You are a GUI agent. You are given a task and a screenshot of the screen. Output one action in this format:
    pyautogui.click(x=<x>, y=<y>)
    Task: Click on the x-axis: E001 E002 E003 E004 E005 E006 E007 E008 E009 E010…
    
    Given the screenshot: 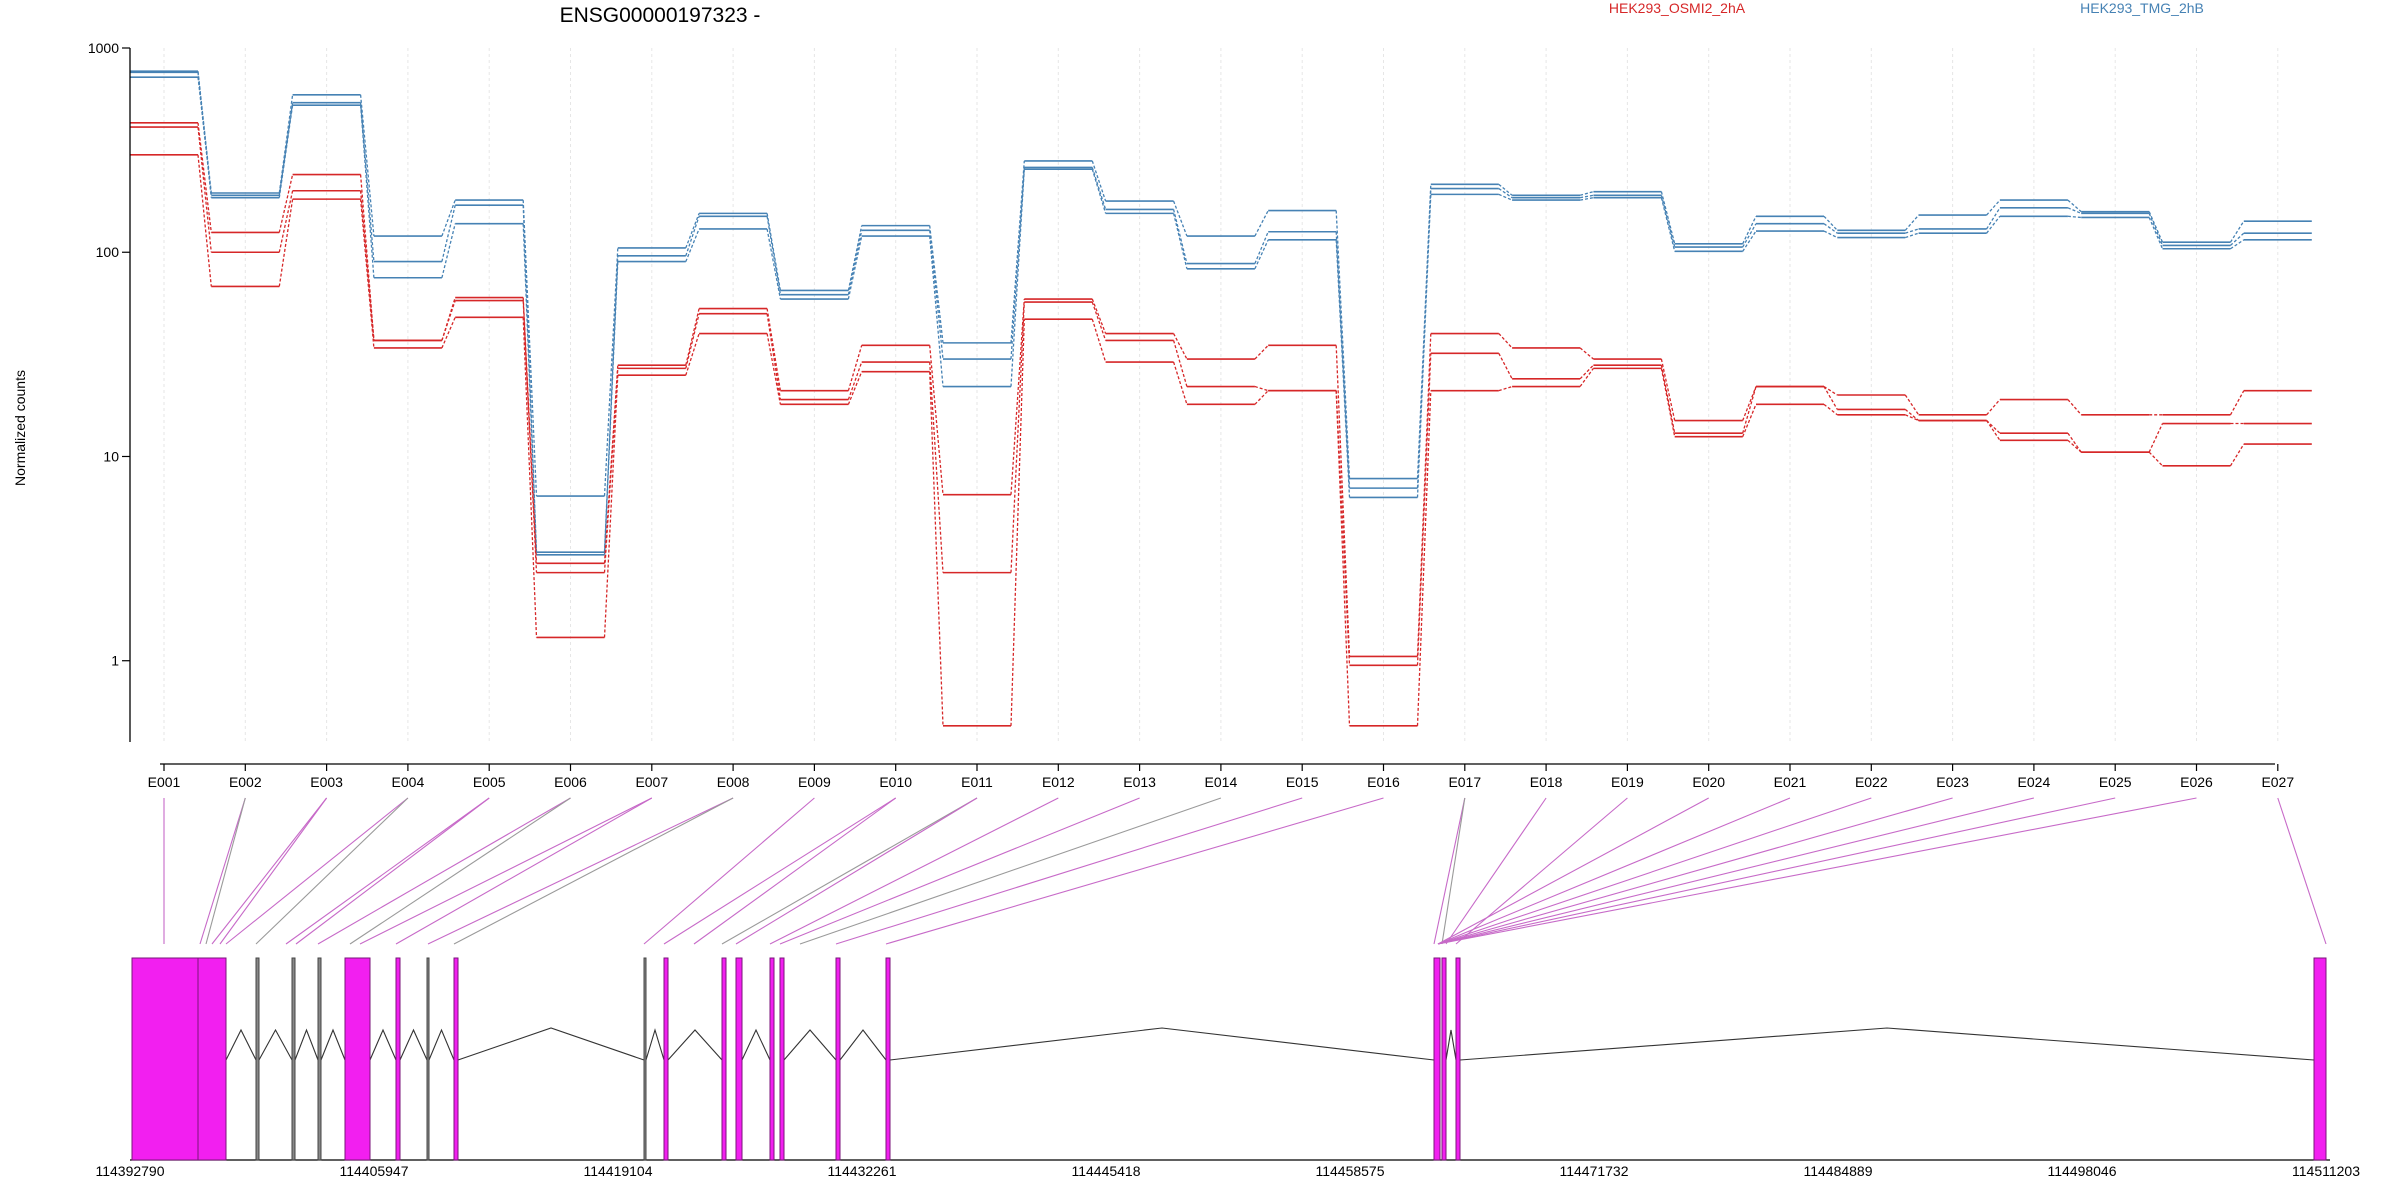 What is the action you would take?
    pyautogui.click(x=1221, y=776)
    